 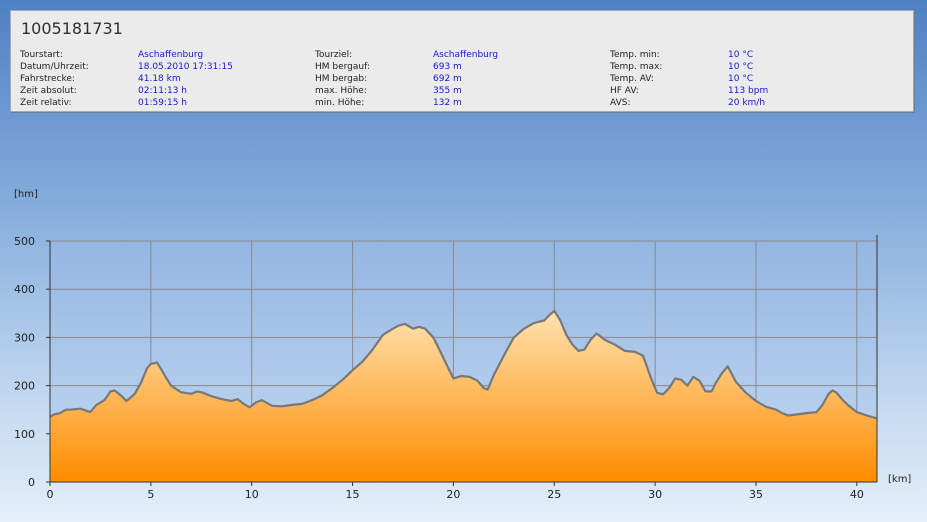 I want to click on info-label: Temp. max:, so click(x=636, y=67).